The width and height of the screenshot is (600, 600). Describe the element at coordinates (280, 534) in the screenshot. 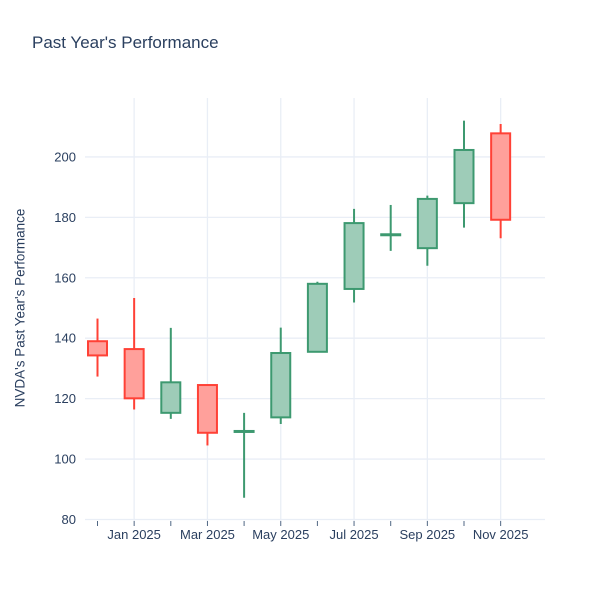

I see `x-tick-label: May 2025` at that location.